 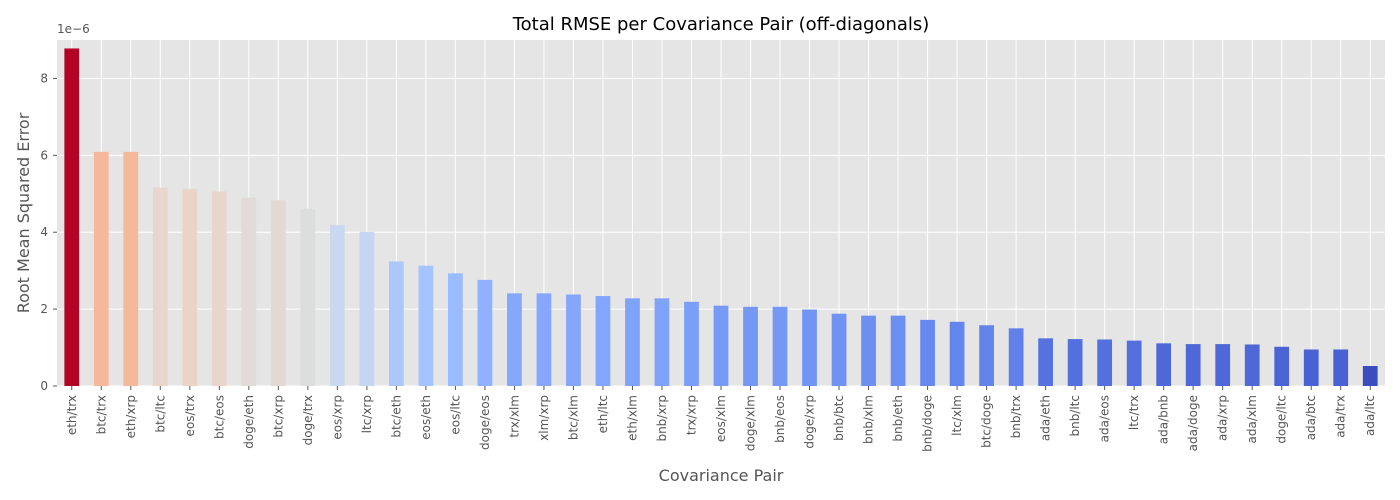 What do you see at coordinates (809, 347) in the screenshot?
I see `bar-doge-xrp` at bounding box center [809, 347].